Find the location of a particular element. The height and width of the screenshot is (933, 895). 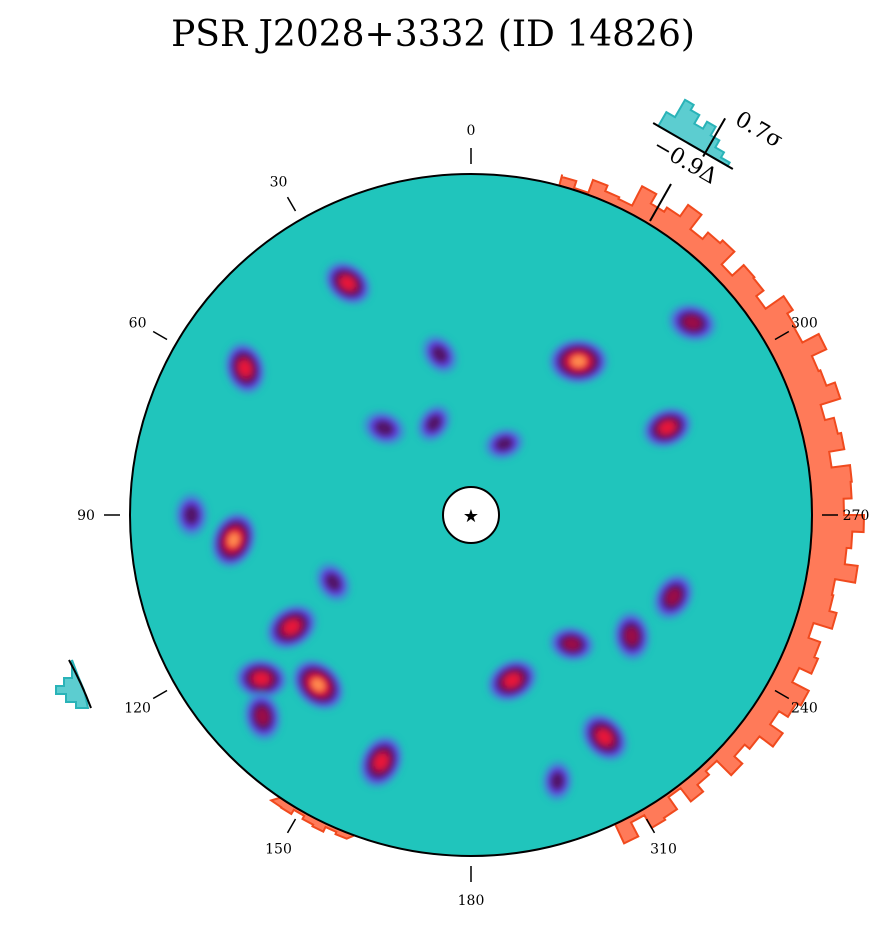

left-histogram-axis is located at coordinates (80, 684).